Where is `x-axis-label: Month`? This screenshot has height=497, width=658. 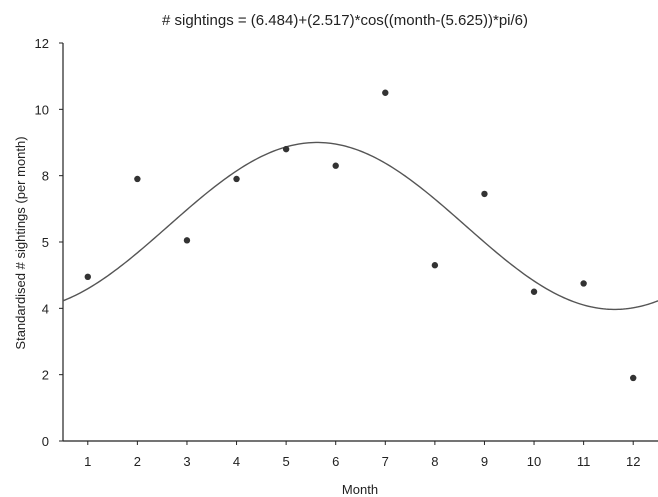 x-axis-label: Month is located at coordinates (360, 489).